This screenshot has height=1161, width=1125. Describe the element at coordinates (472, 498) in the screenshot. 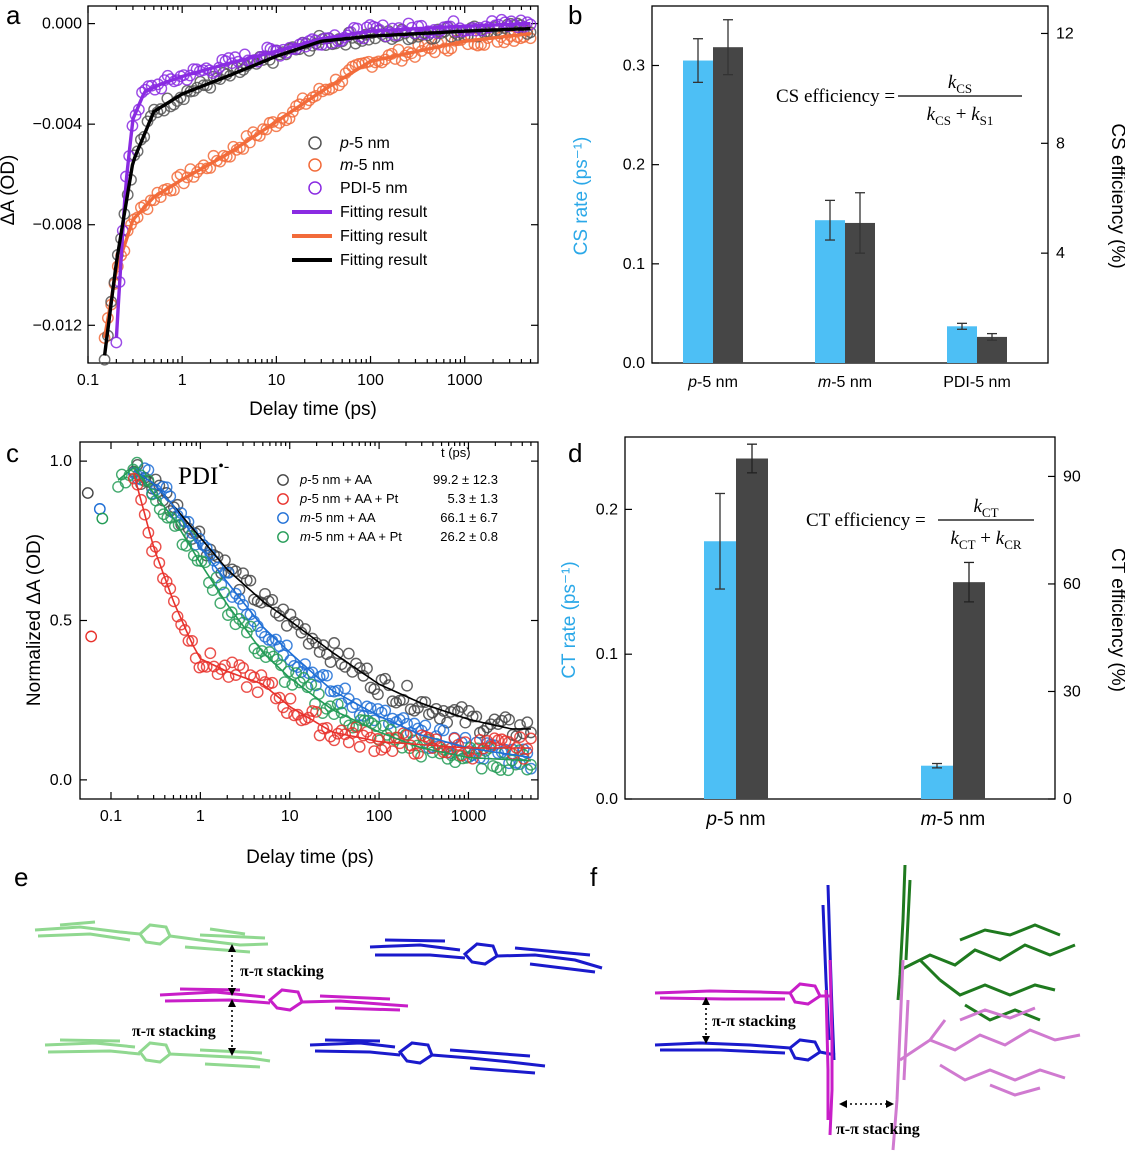

I see `legend-value-c: 5.3 ± 1.3` at that location.